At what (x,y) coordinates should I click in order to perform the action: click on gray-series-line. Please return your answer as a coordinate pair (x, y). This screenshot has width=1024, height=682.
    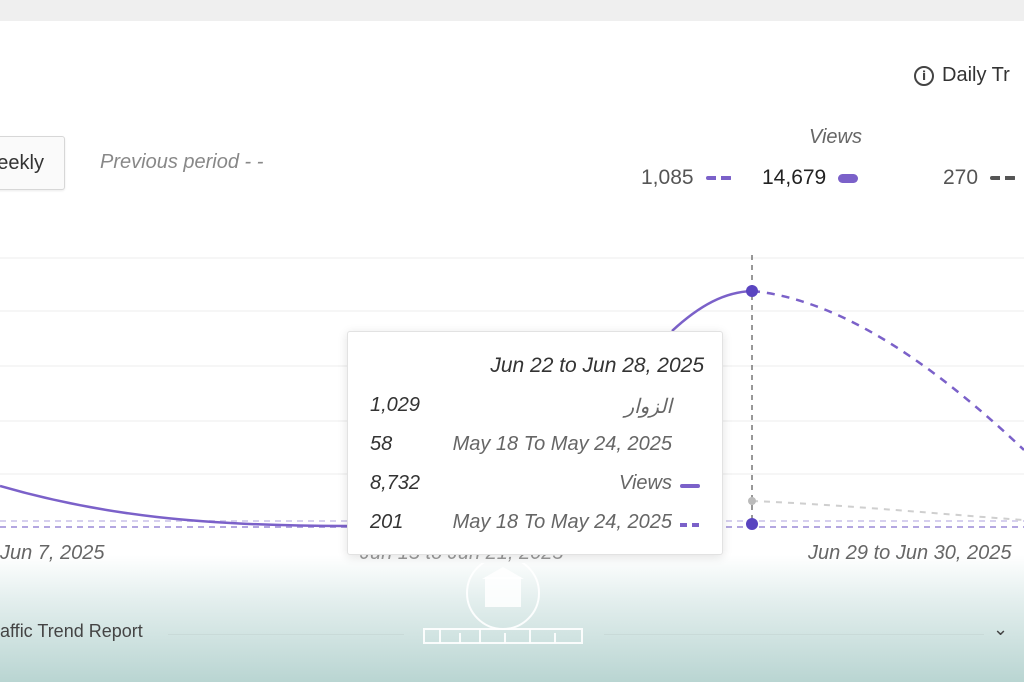
    Looking at the image, I should click on (887, 510).